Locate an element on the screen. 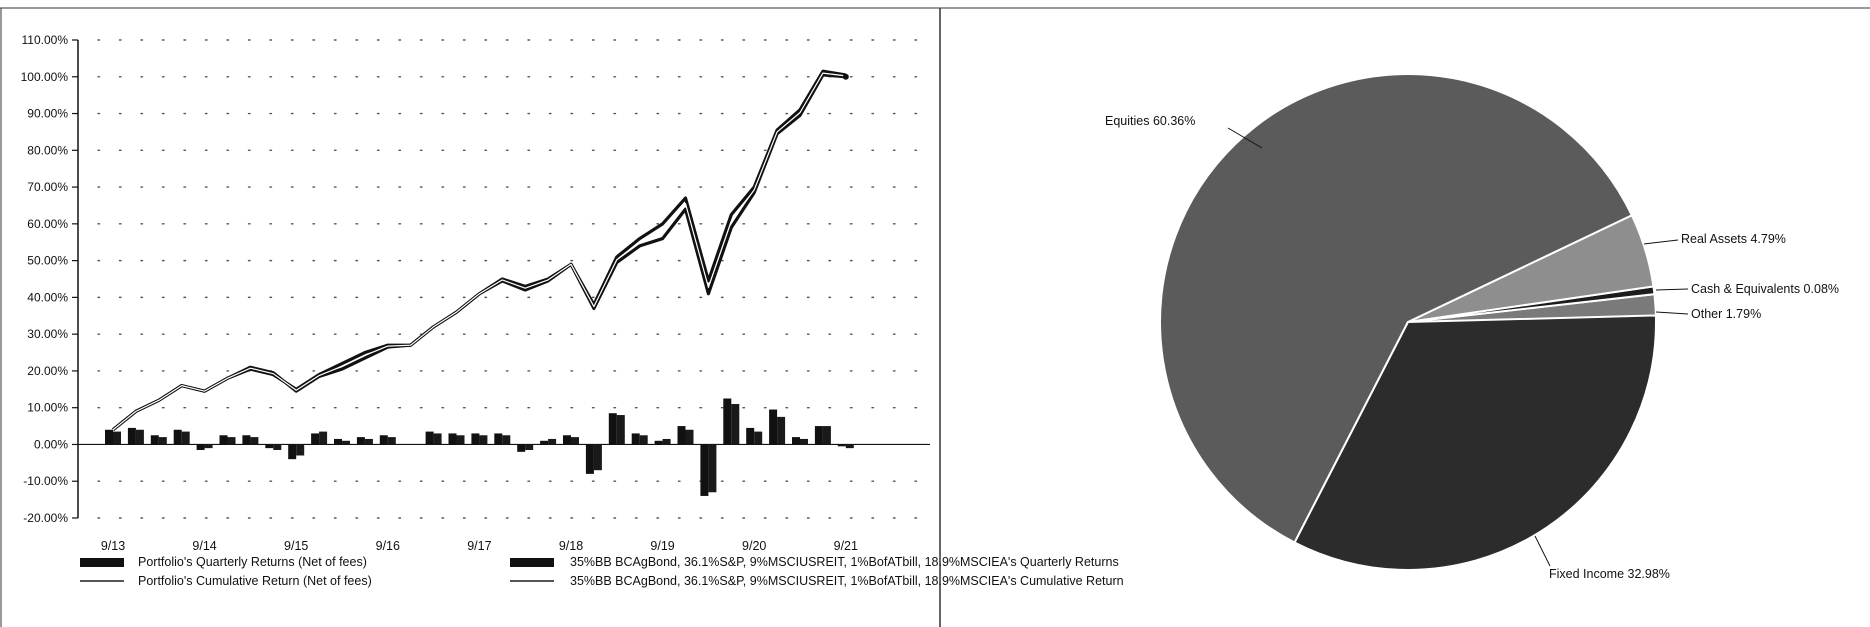  x-tick-label: 9/17 is located at coordinates (479, 546).